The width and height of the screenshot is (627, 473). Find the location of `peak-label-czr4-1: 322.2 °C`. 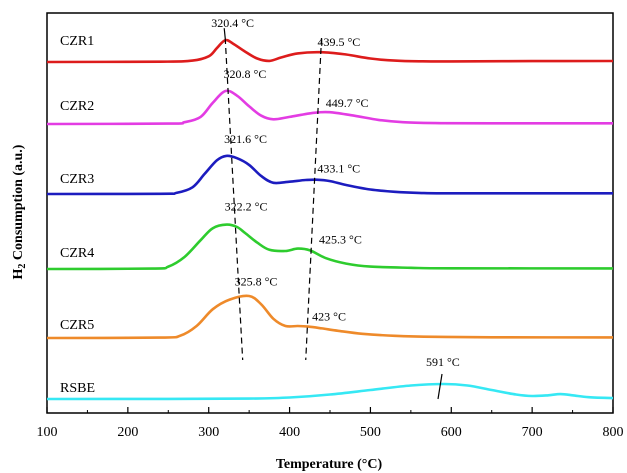

peak-label-czr4-1: 322.2 °C is located at coordinates (246, 207).